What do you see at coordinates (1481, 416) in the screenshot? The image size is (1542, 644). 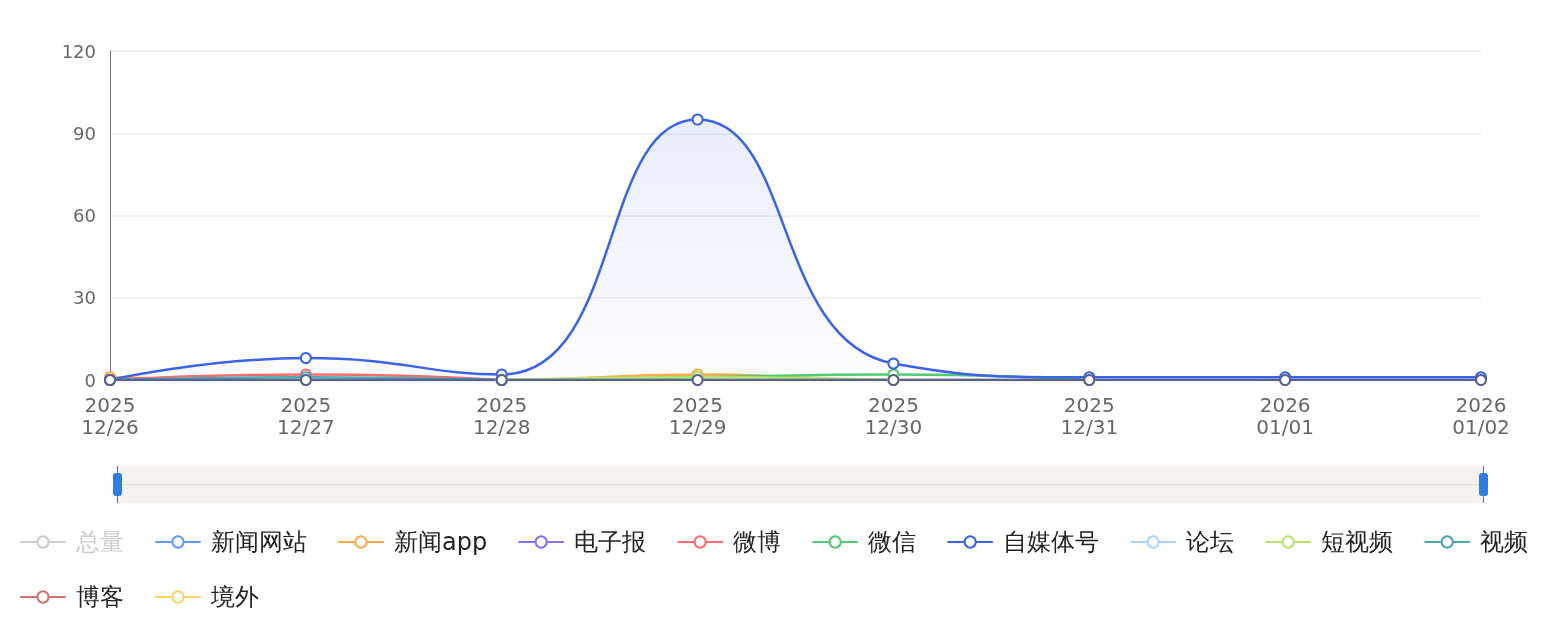 I see `x-tick-label: 2026 01/02` at bounding box center [1481, 416].